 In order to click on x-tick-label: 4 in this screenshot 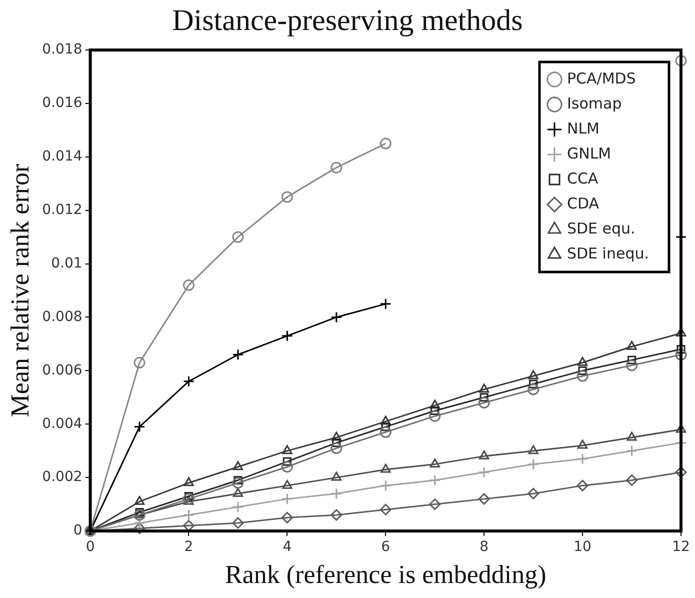, I will do `click(287, 547)`.